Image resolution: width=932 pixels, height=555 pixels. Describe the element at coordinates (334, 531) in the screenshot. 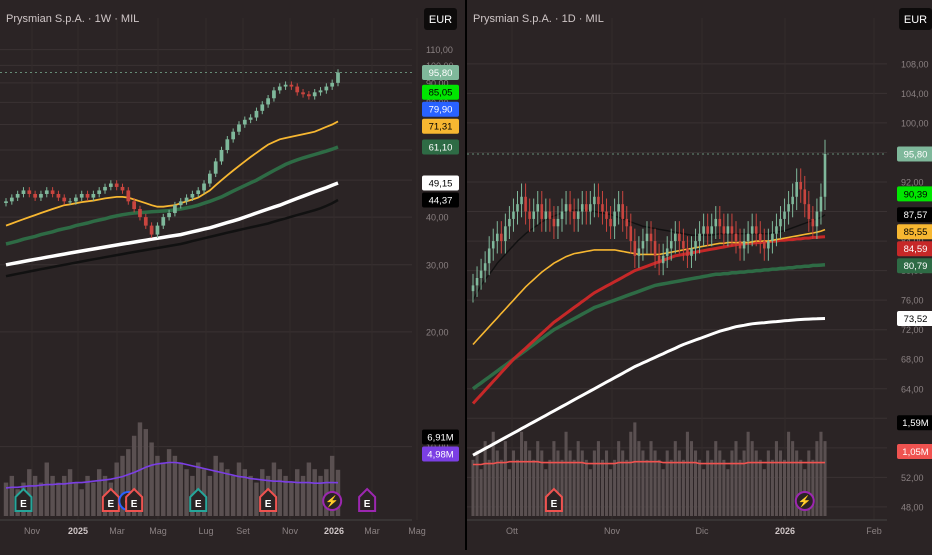

I see `time-tick-label: 2026` at that location.